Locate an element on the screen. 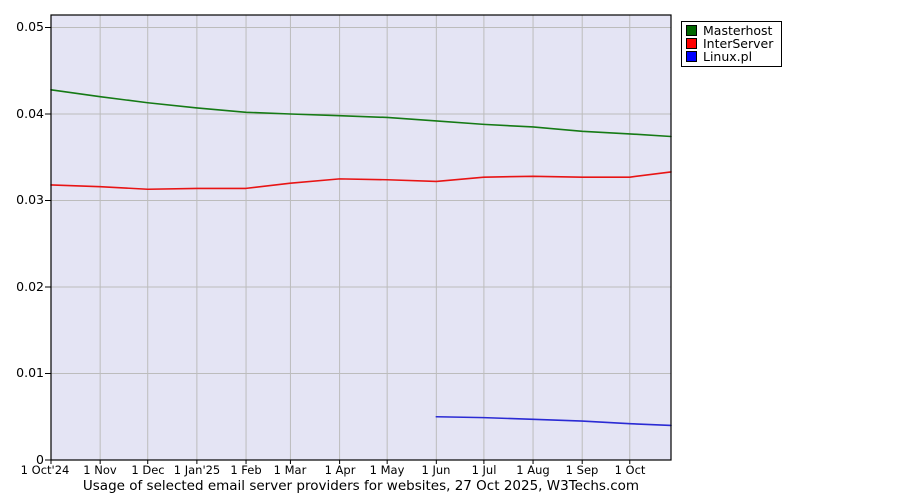  x-tick-label: 1 Oct is located at coordinates (630, 470).